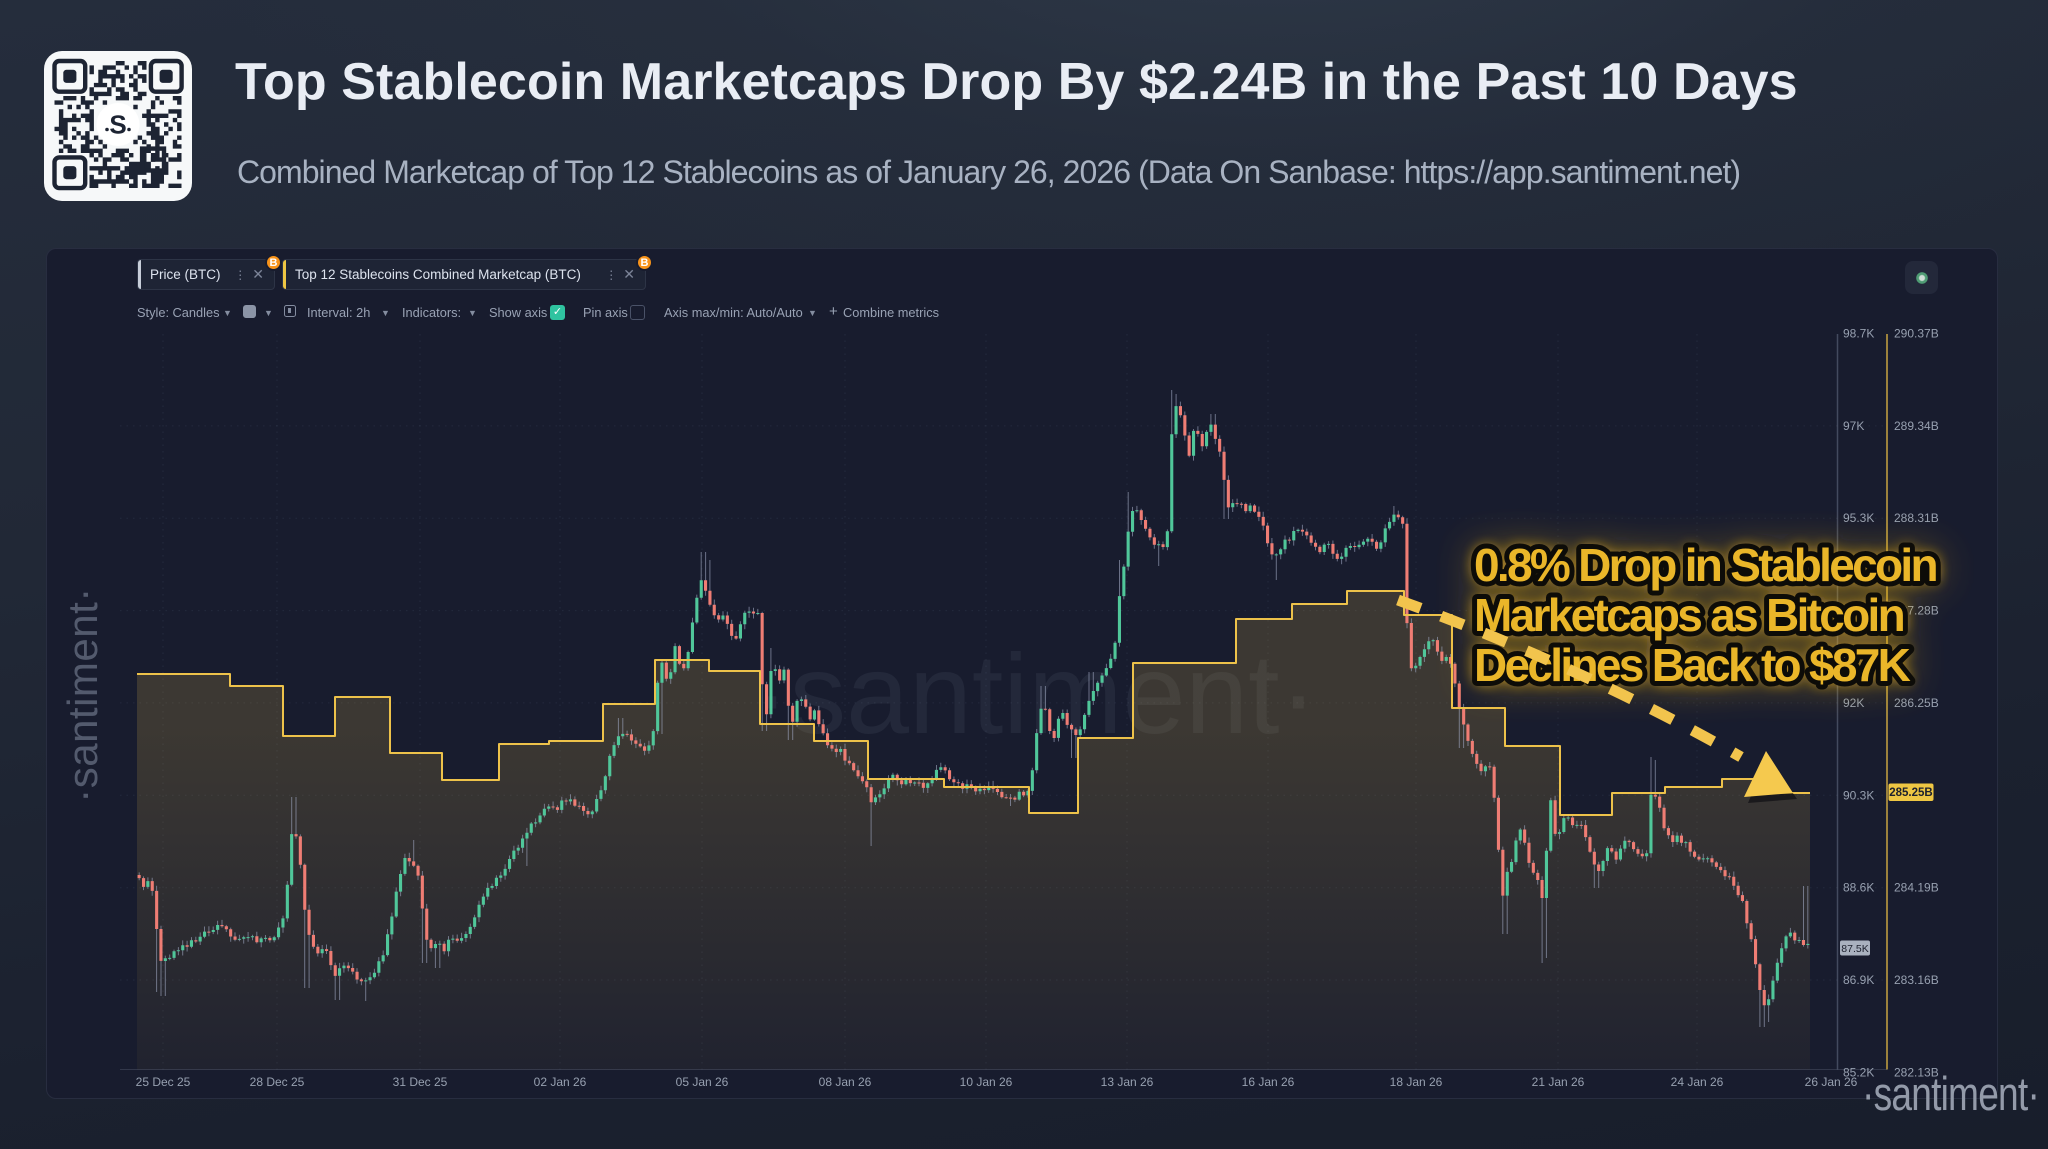 The width and height of the screenshot is (2048, 1149). I want to click on svg-text: 16 Jan 26, so click(1268, 1082).